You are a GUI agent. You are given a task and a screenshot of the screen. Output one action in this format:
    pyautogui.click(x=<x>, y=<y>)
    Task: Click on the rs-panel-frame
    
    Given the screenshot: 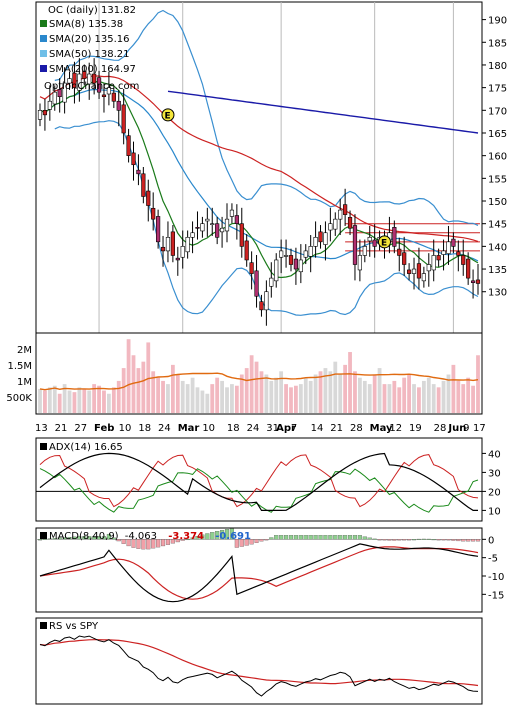 What is the action you would take?
    pyautogui.click(x=259, y=661)
    